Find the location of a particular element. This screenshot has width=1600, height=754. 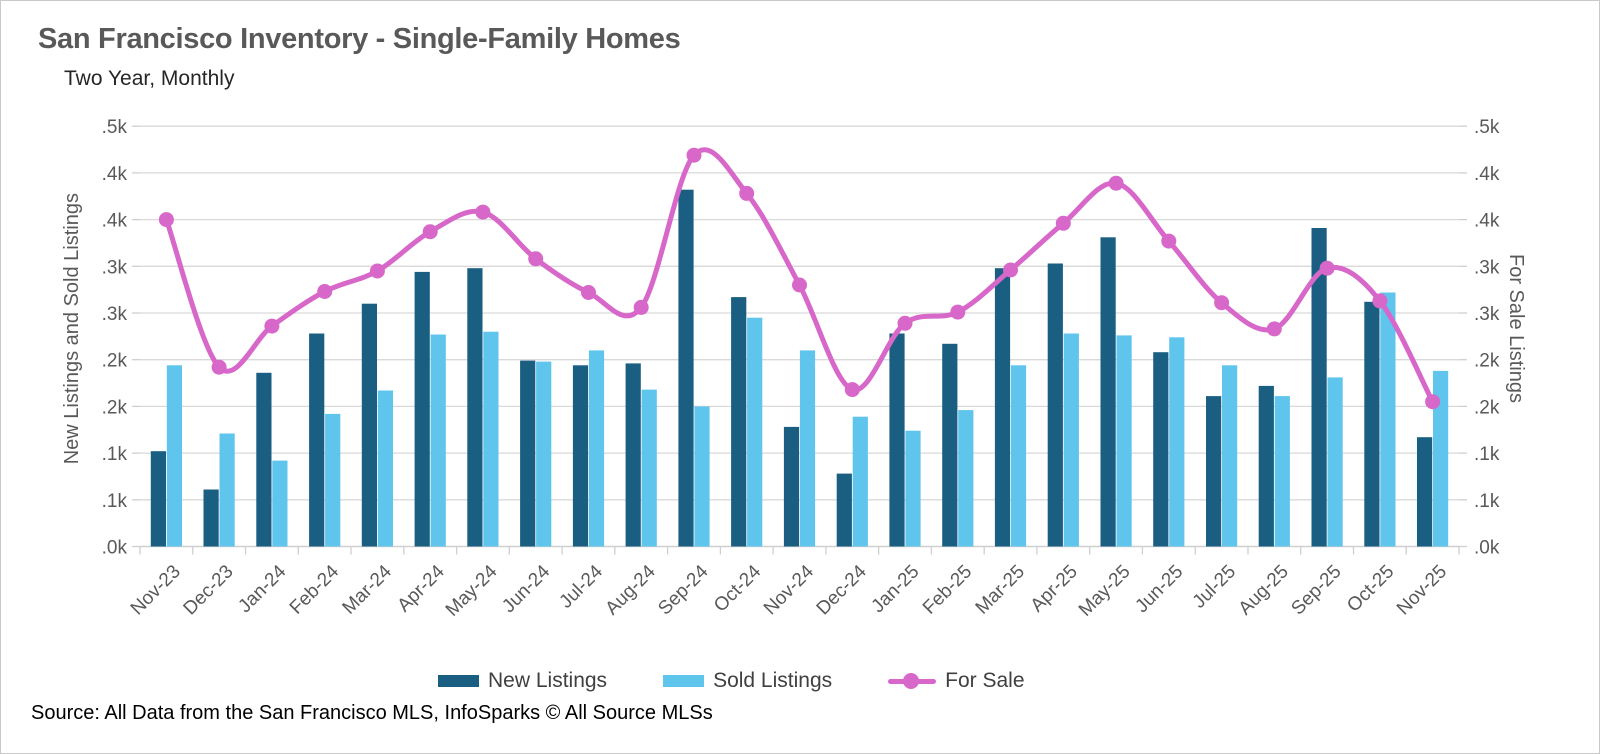

x-axis-label: Nov-25 is located at coordinates (1422, 590).